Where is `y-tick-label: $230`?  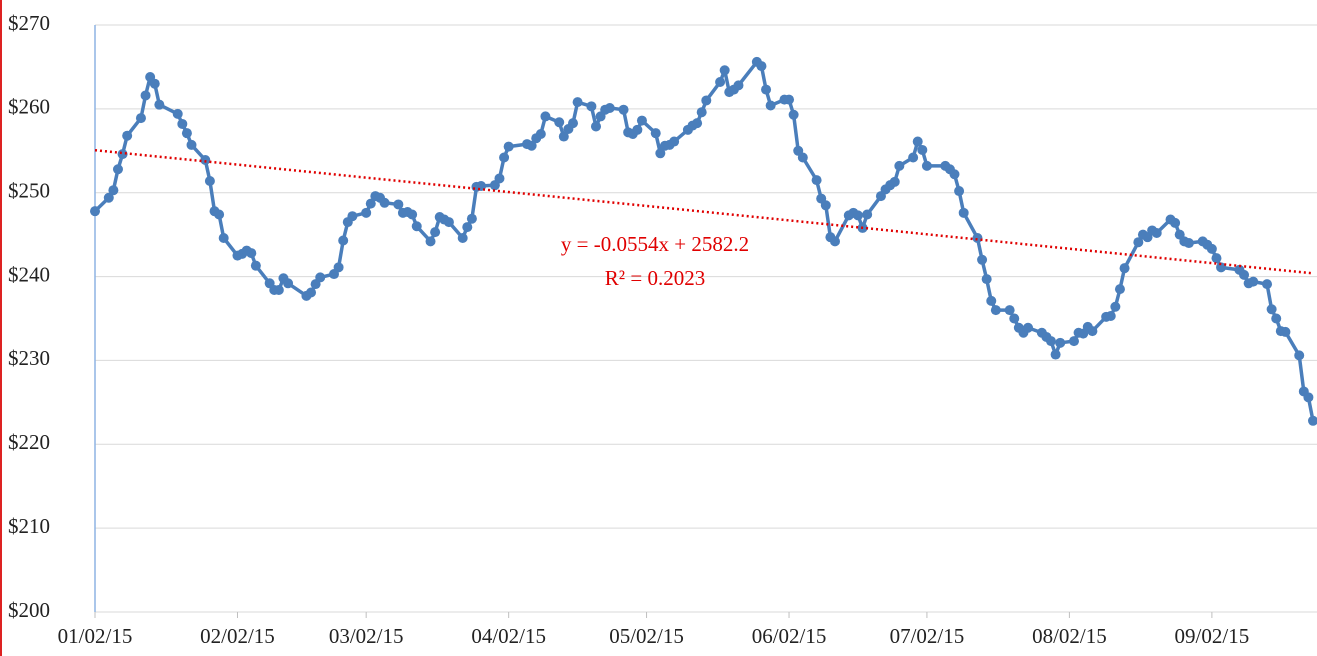 y-tick-label: $230 is located at coordinates (29, 358).